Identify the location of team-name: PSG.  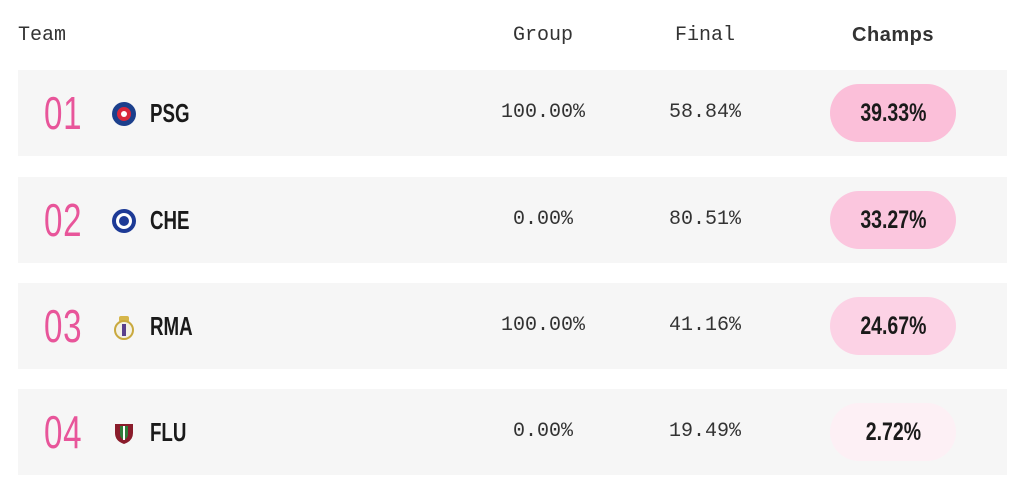
(170, 113).